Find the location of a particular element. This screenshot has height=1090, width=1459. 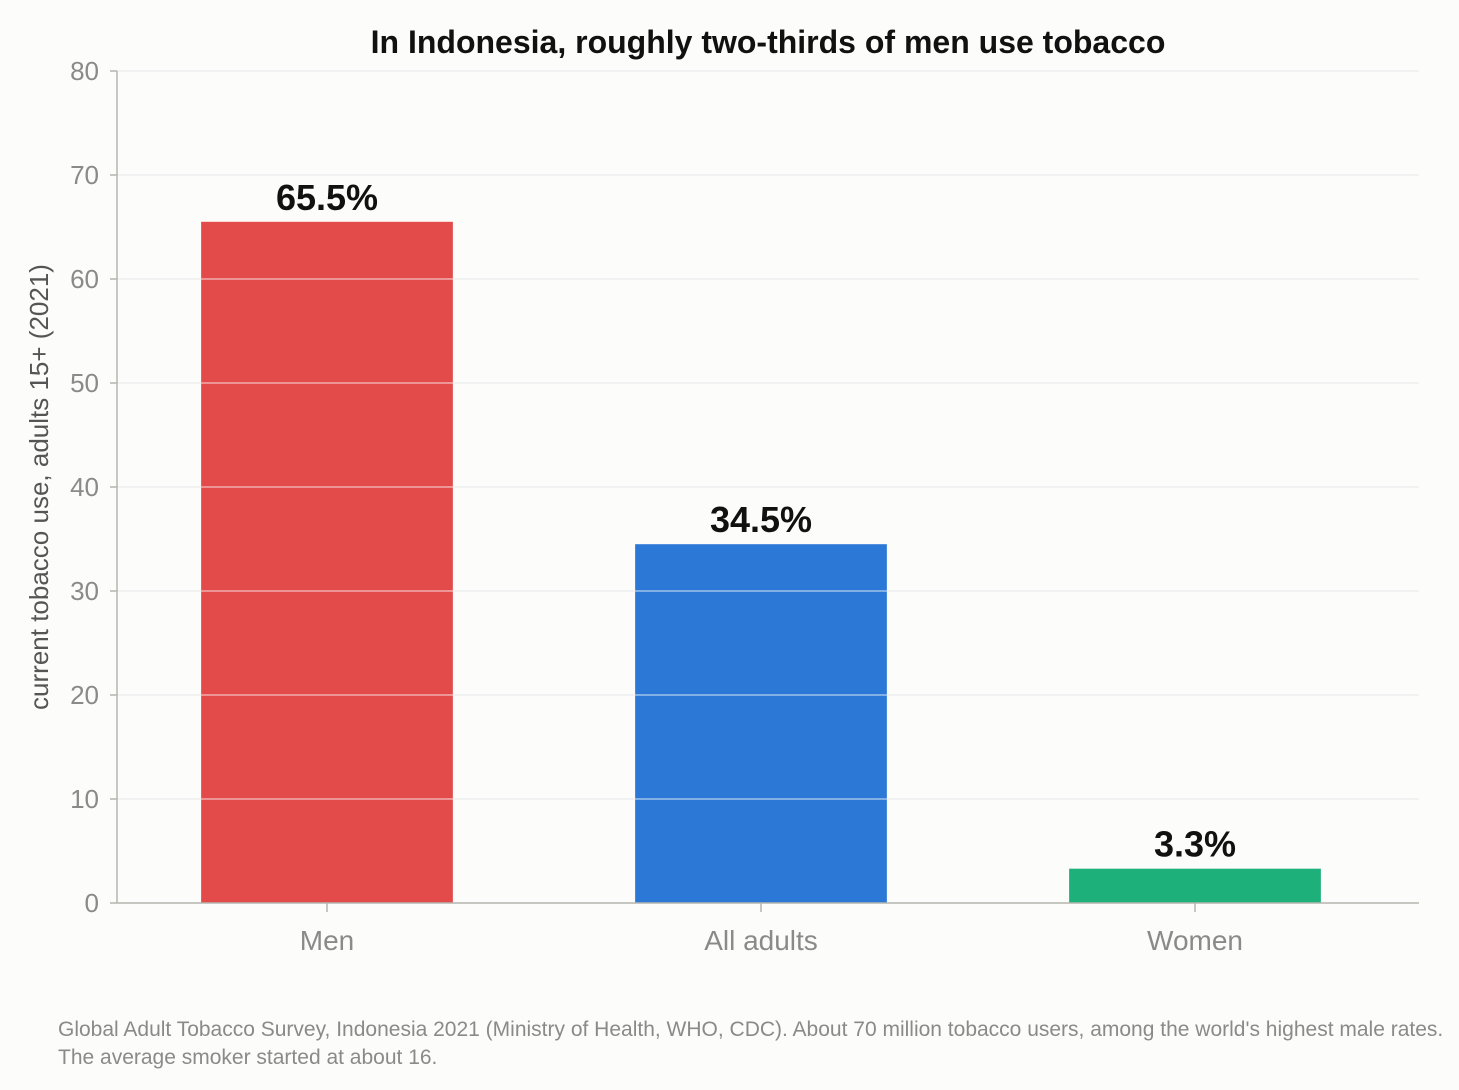

y-tick-label: 0 is located at coordinates (92, 903).